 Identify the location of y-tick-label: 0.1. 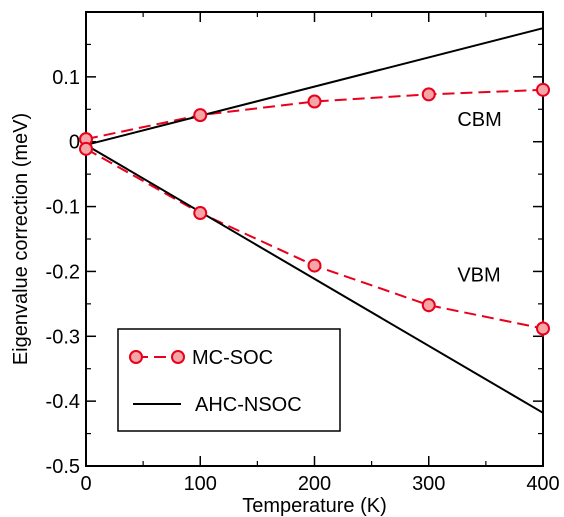
(66, 78).